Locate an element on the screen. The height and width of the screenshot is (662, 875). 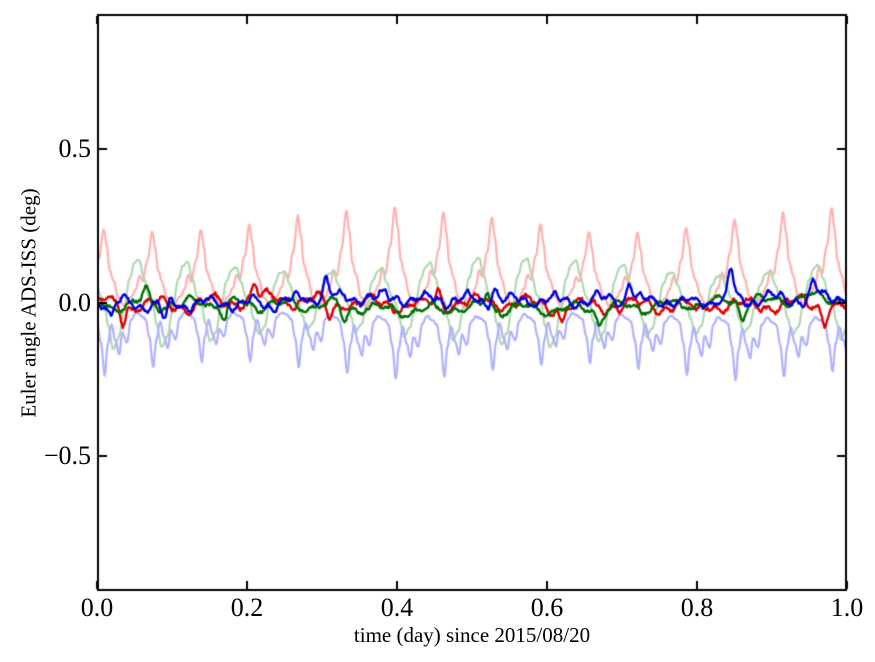
x-axis-label: time (day) since 2015/08/20 is located at coordinates (472, 635).